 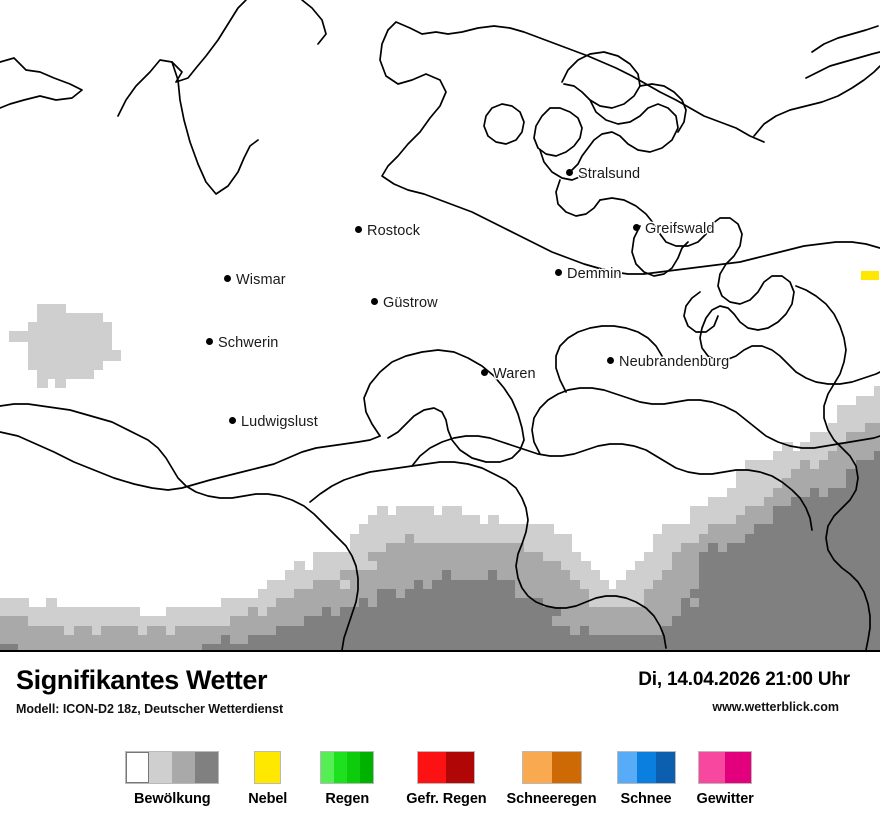 I want to click on legend-item-freezing-rain: Gefr. Regen, so click(x=446, y=779).